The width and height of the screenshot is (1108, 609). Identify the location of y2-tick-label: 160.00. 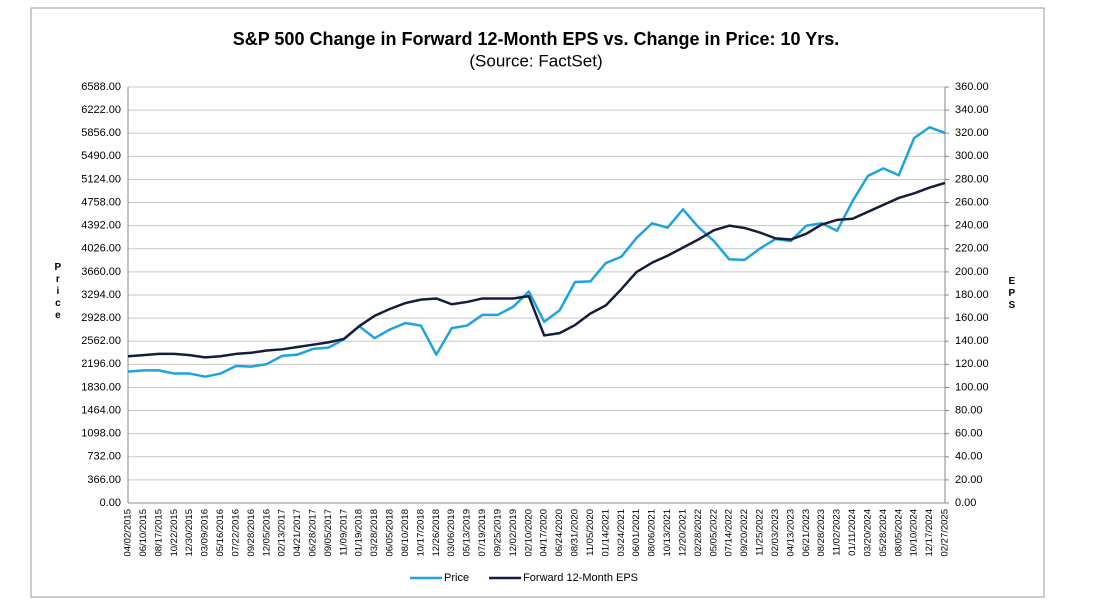
(972, 318).